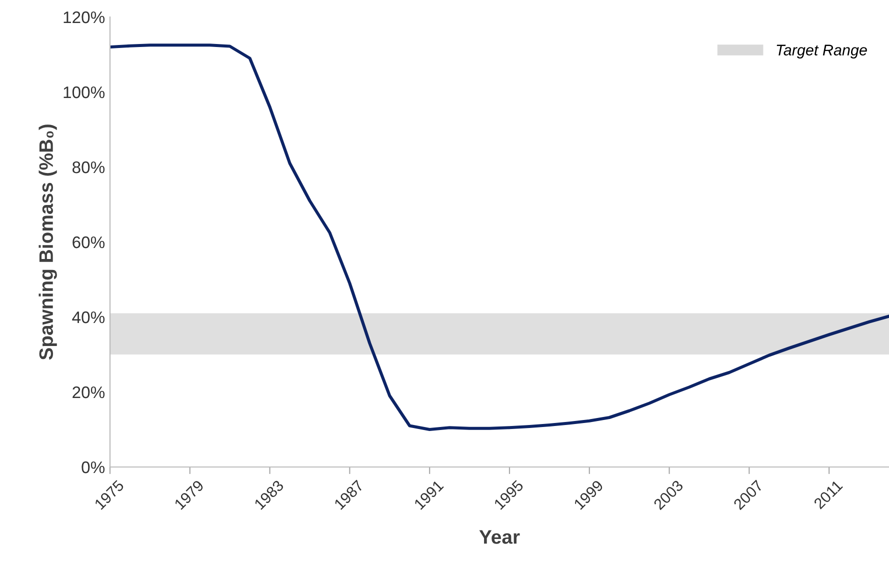 The height and width of the screenshot is (567, 889). Describe the element at coordinates (88, 317) in the screenshot. I see `y-tick-label: 40%` at that location.